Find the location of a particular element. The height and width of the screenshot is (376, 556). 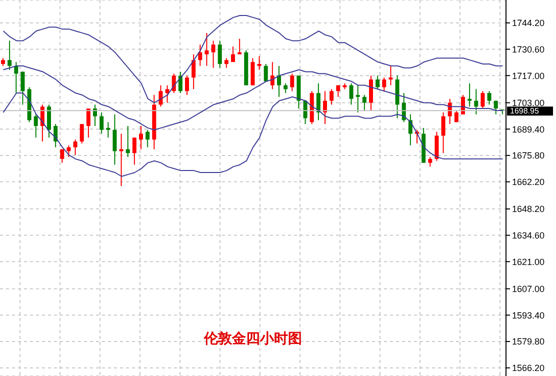

y-tick-label: 1593.40 is located at coordinates (528, 315).